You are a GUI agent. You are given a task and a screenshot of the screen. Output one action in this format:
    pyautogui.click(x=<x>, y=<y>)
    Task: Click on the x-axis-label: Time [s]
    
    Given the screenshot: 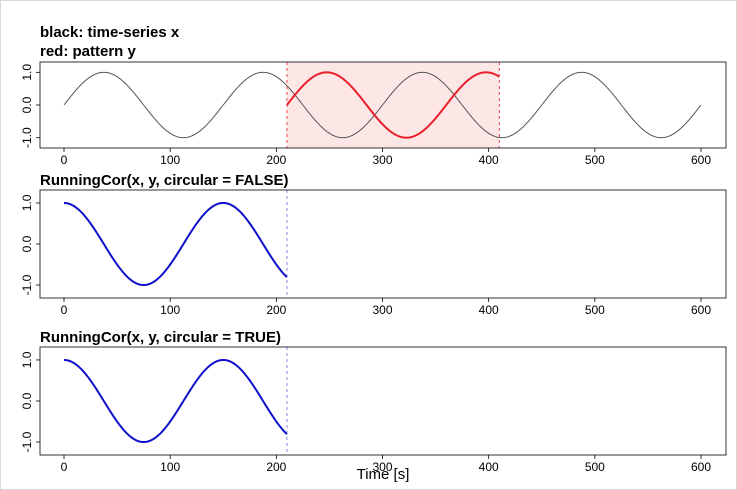 What is the action you would take?
    pyautogui.click(x=383, y=474)
    